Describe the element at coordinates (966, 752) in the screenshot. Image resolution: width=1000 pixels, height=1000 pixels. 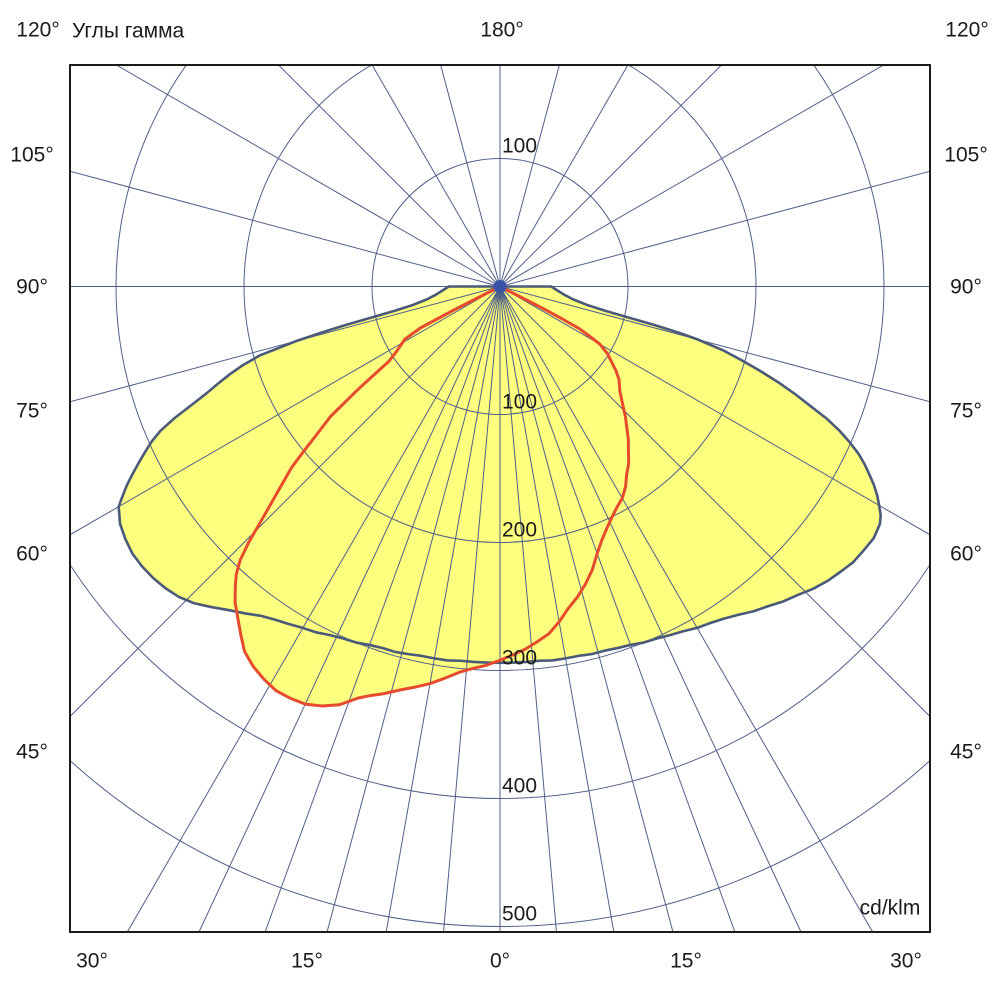
I see `angle-label-right-45°: 45°` at that location.